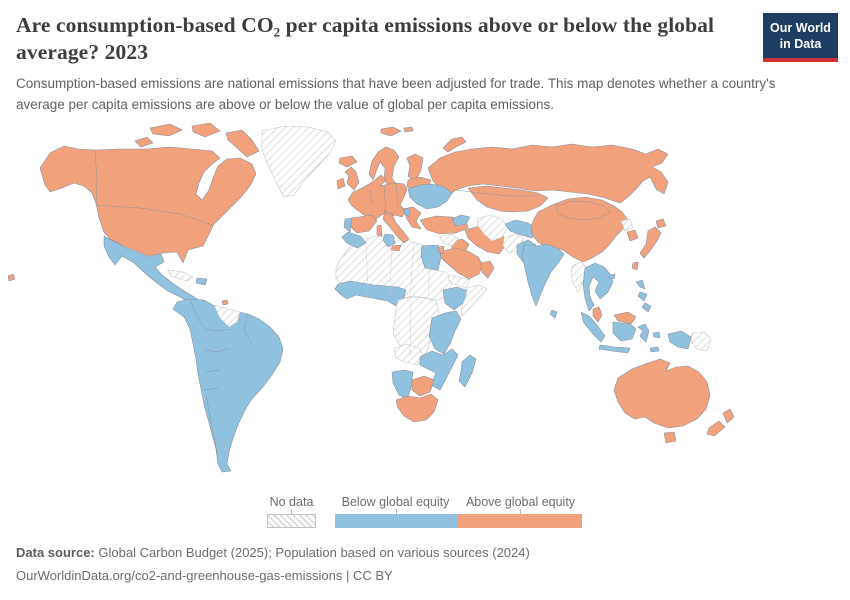  I want to click on region-papua-new-guinea: Papua New Guinea, so click(701, 341).